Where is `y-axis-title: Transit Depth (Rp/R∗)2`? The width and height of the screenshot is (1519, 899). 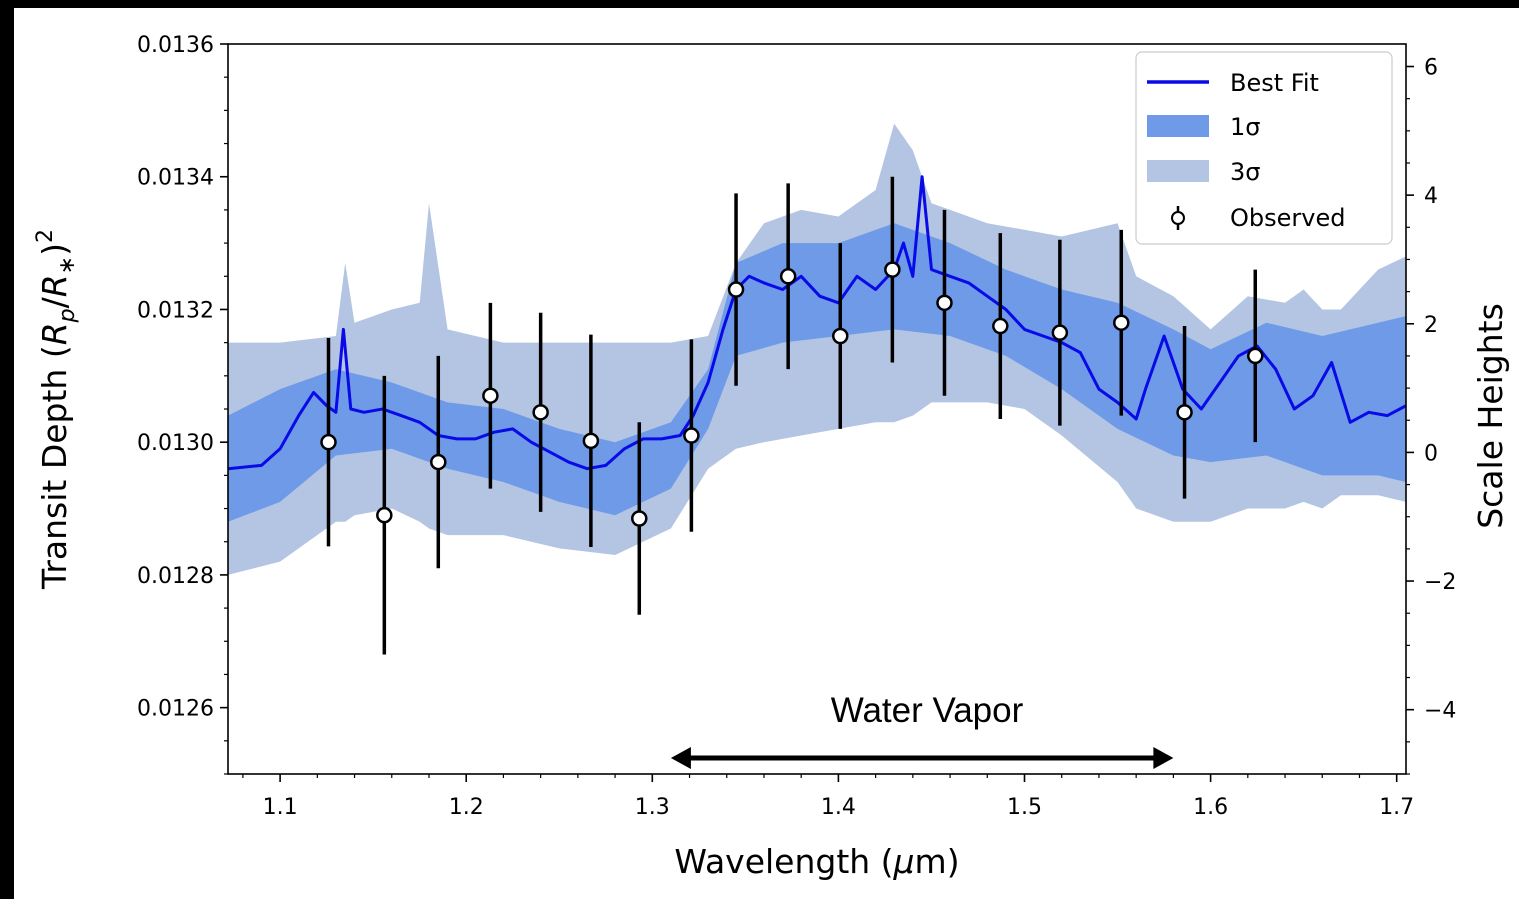 y-axis-title: Transit Depth (Rp/R∗)2 is located at coordinates (56, 409).